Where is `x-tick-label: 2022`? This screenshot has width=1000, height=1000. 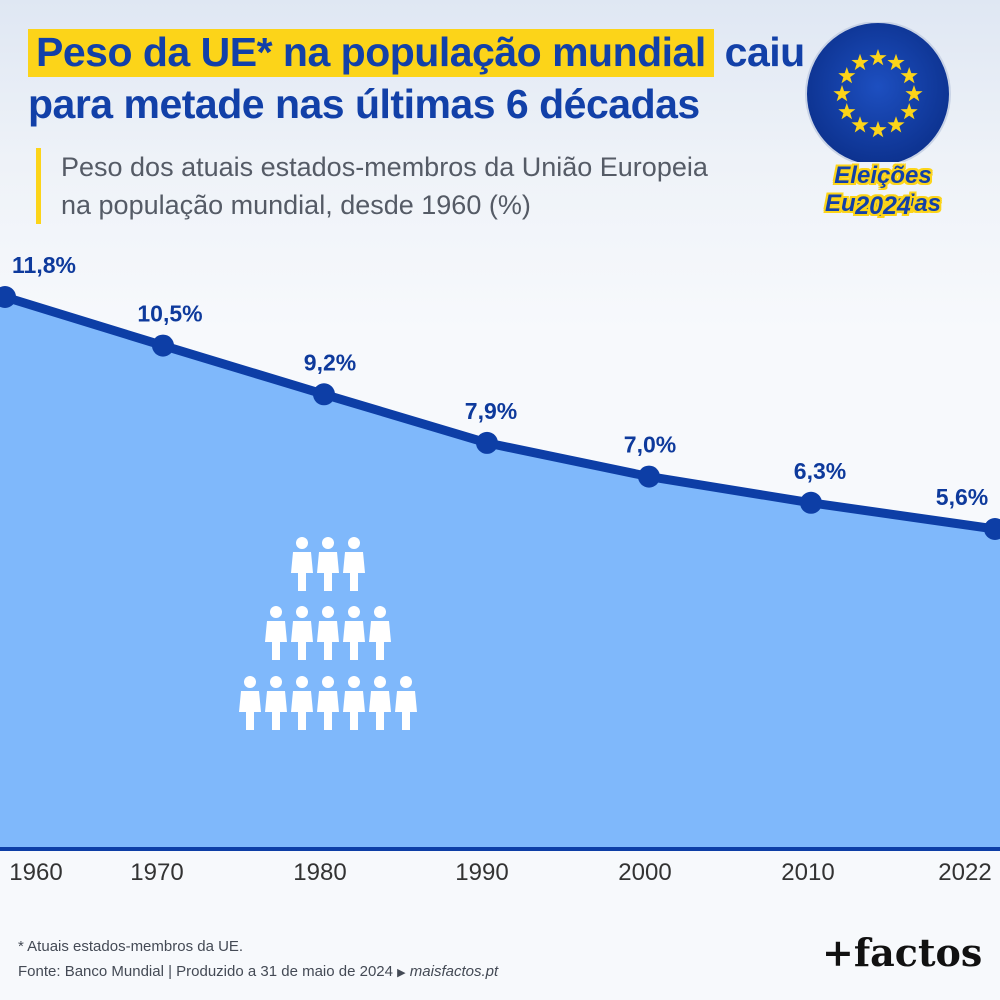 x-tick-label: 2022 is located at coordinates (964, 869).